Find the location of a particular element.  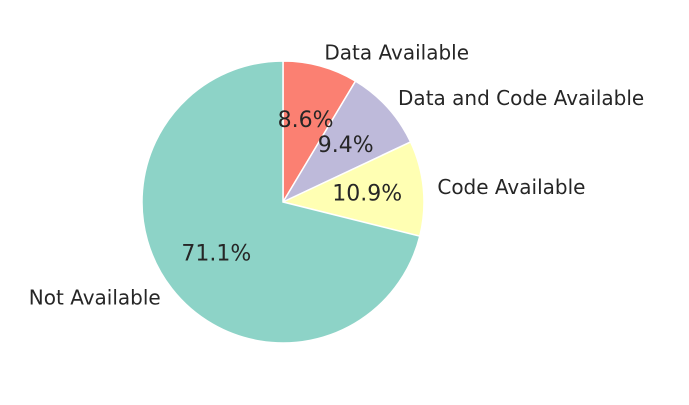

category-label-data-and-code-available: Data and Code Available is located at coordinates (521, 98).